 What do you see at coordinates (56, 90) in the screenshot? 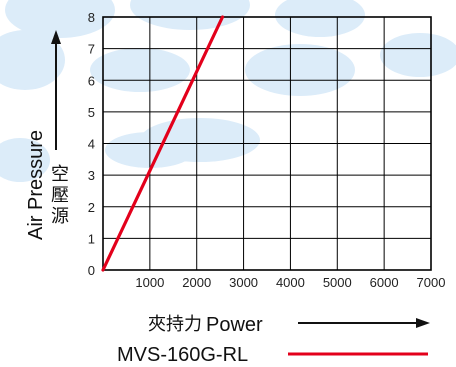
I see `y-axis-arrow` at bounding box center [56, 90].